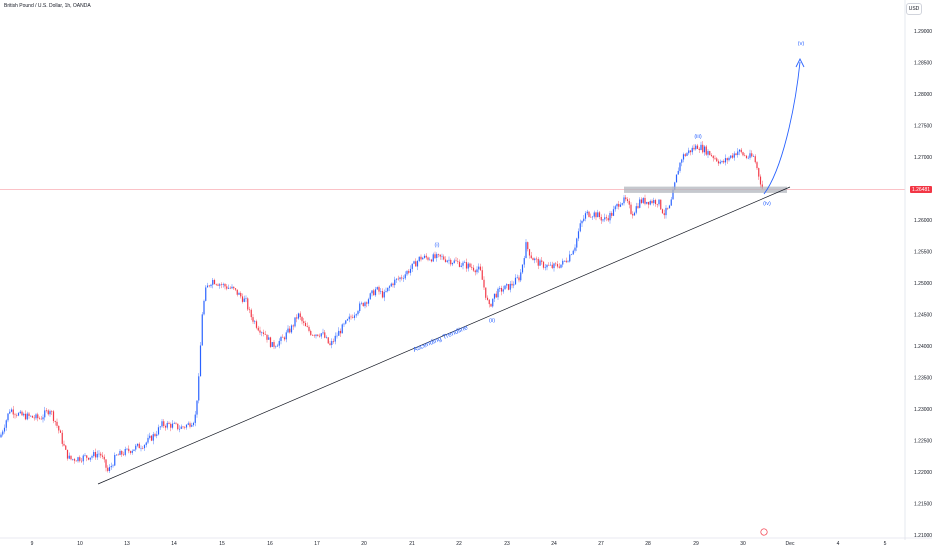 The image size is (932, 550). I want to click on trendline-label: Ascending Trendline, so click(440, 339).